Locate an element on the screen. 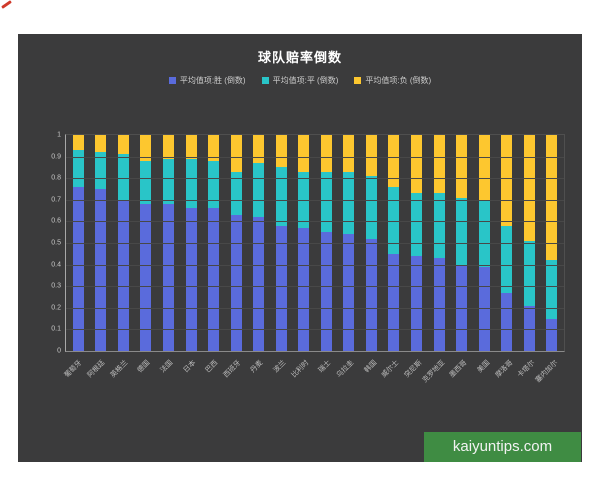 The image size is (600, 480). x-axis-label: 法国 is located at coordinates (167, 367).